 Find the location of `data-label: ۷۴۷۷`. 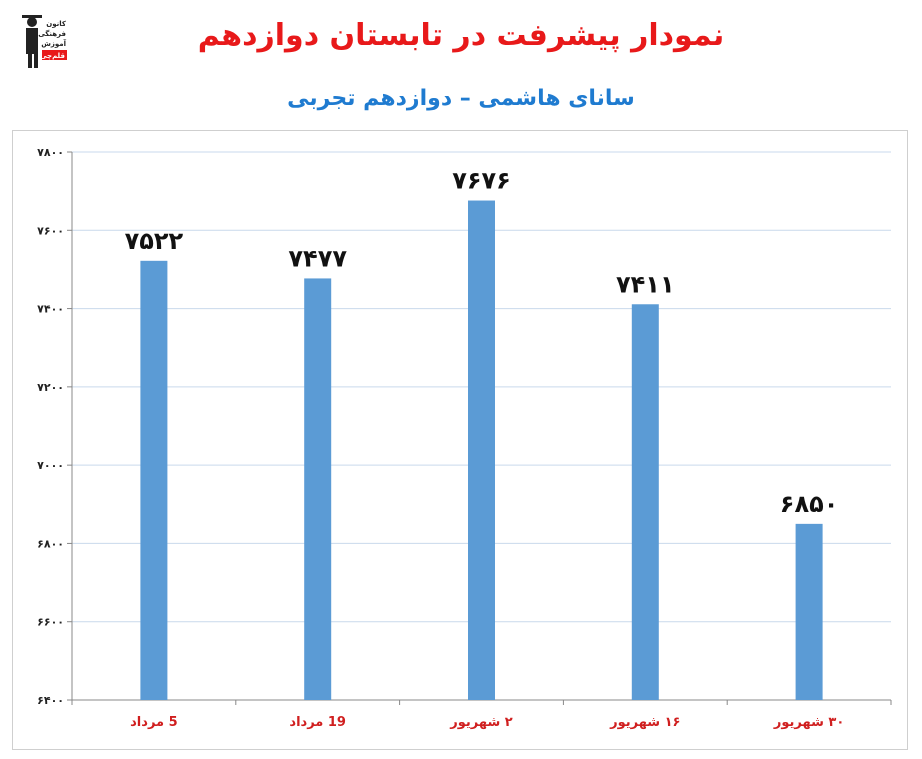

data-label: ۷۴۷۷ is located at coordinates (317, 258).